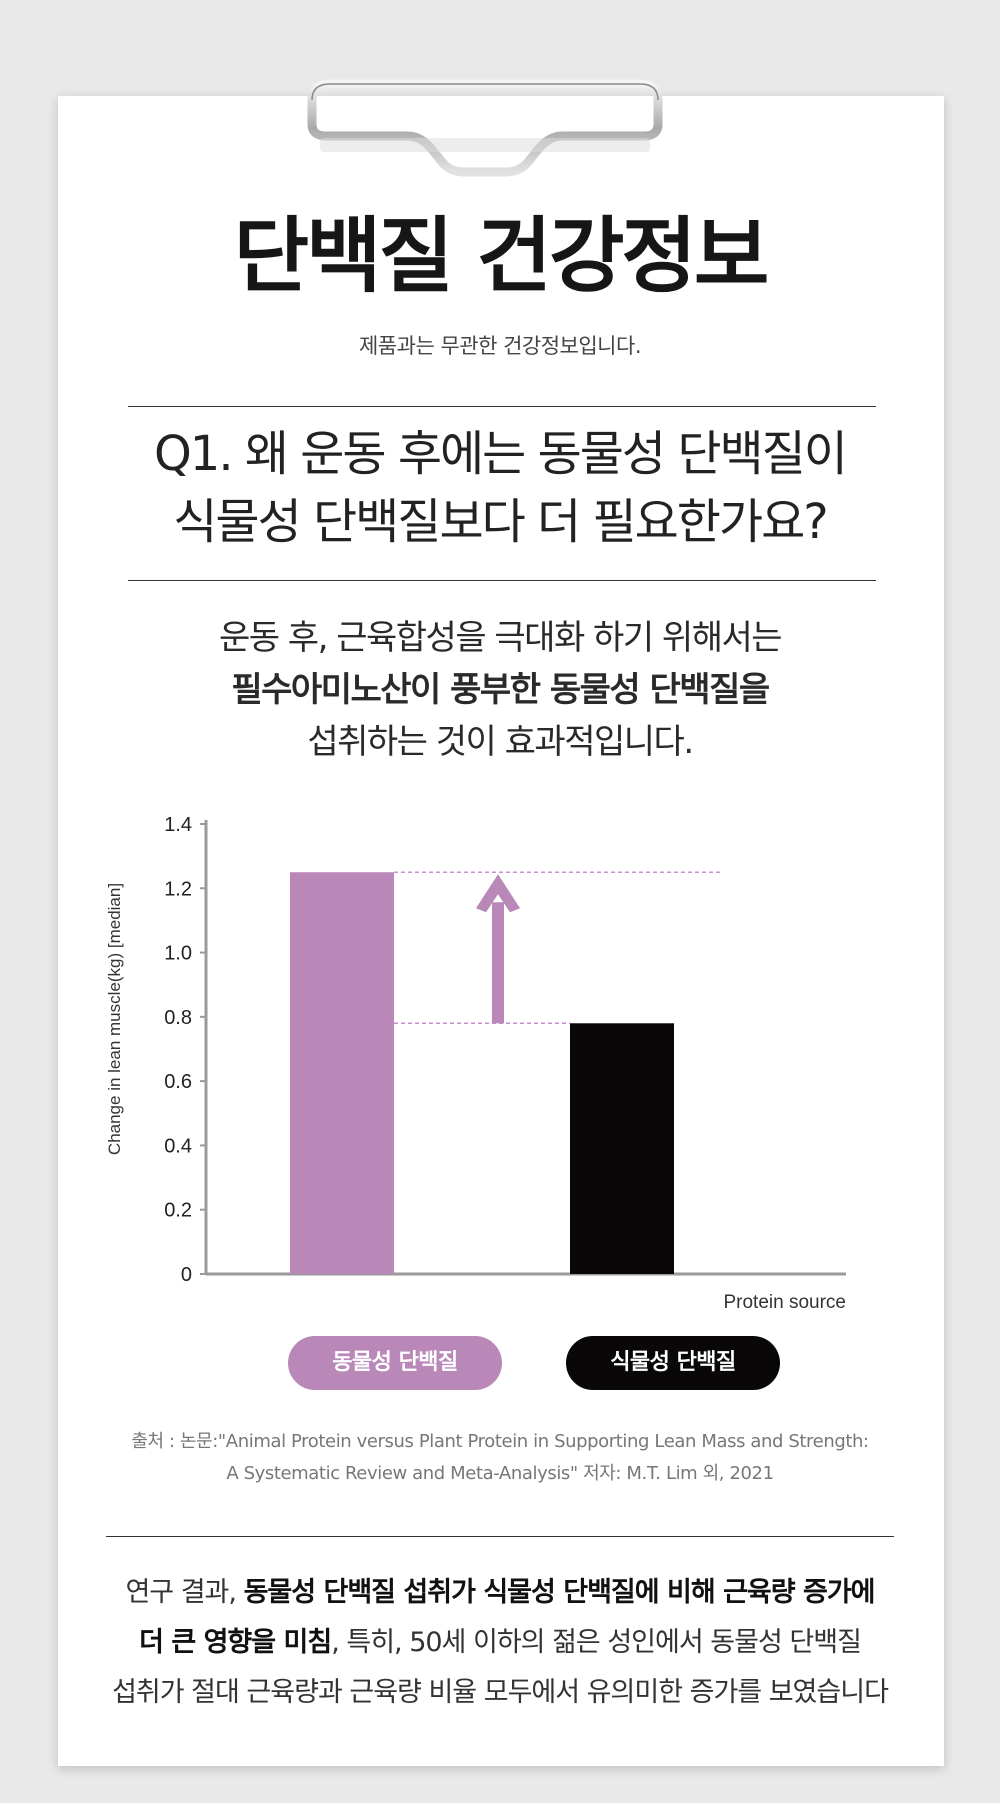  I want to click on clipboard-clip-icon, so click(485, 128).